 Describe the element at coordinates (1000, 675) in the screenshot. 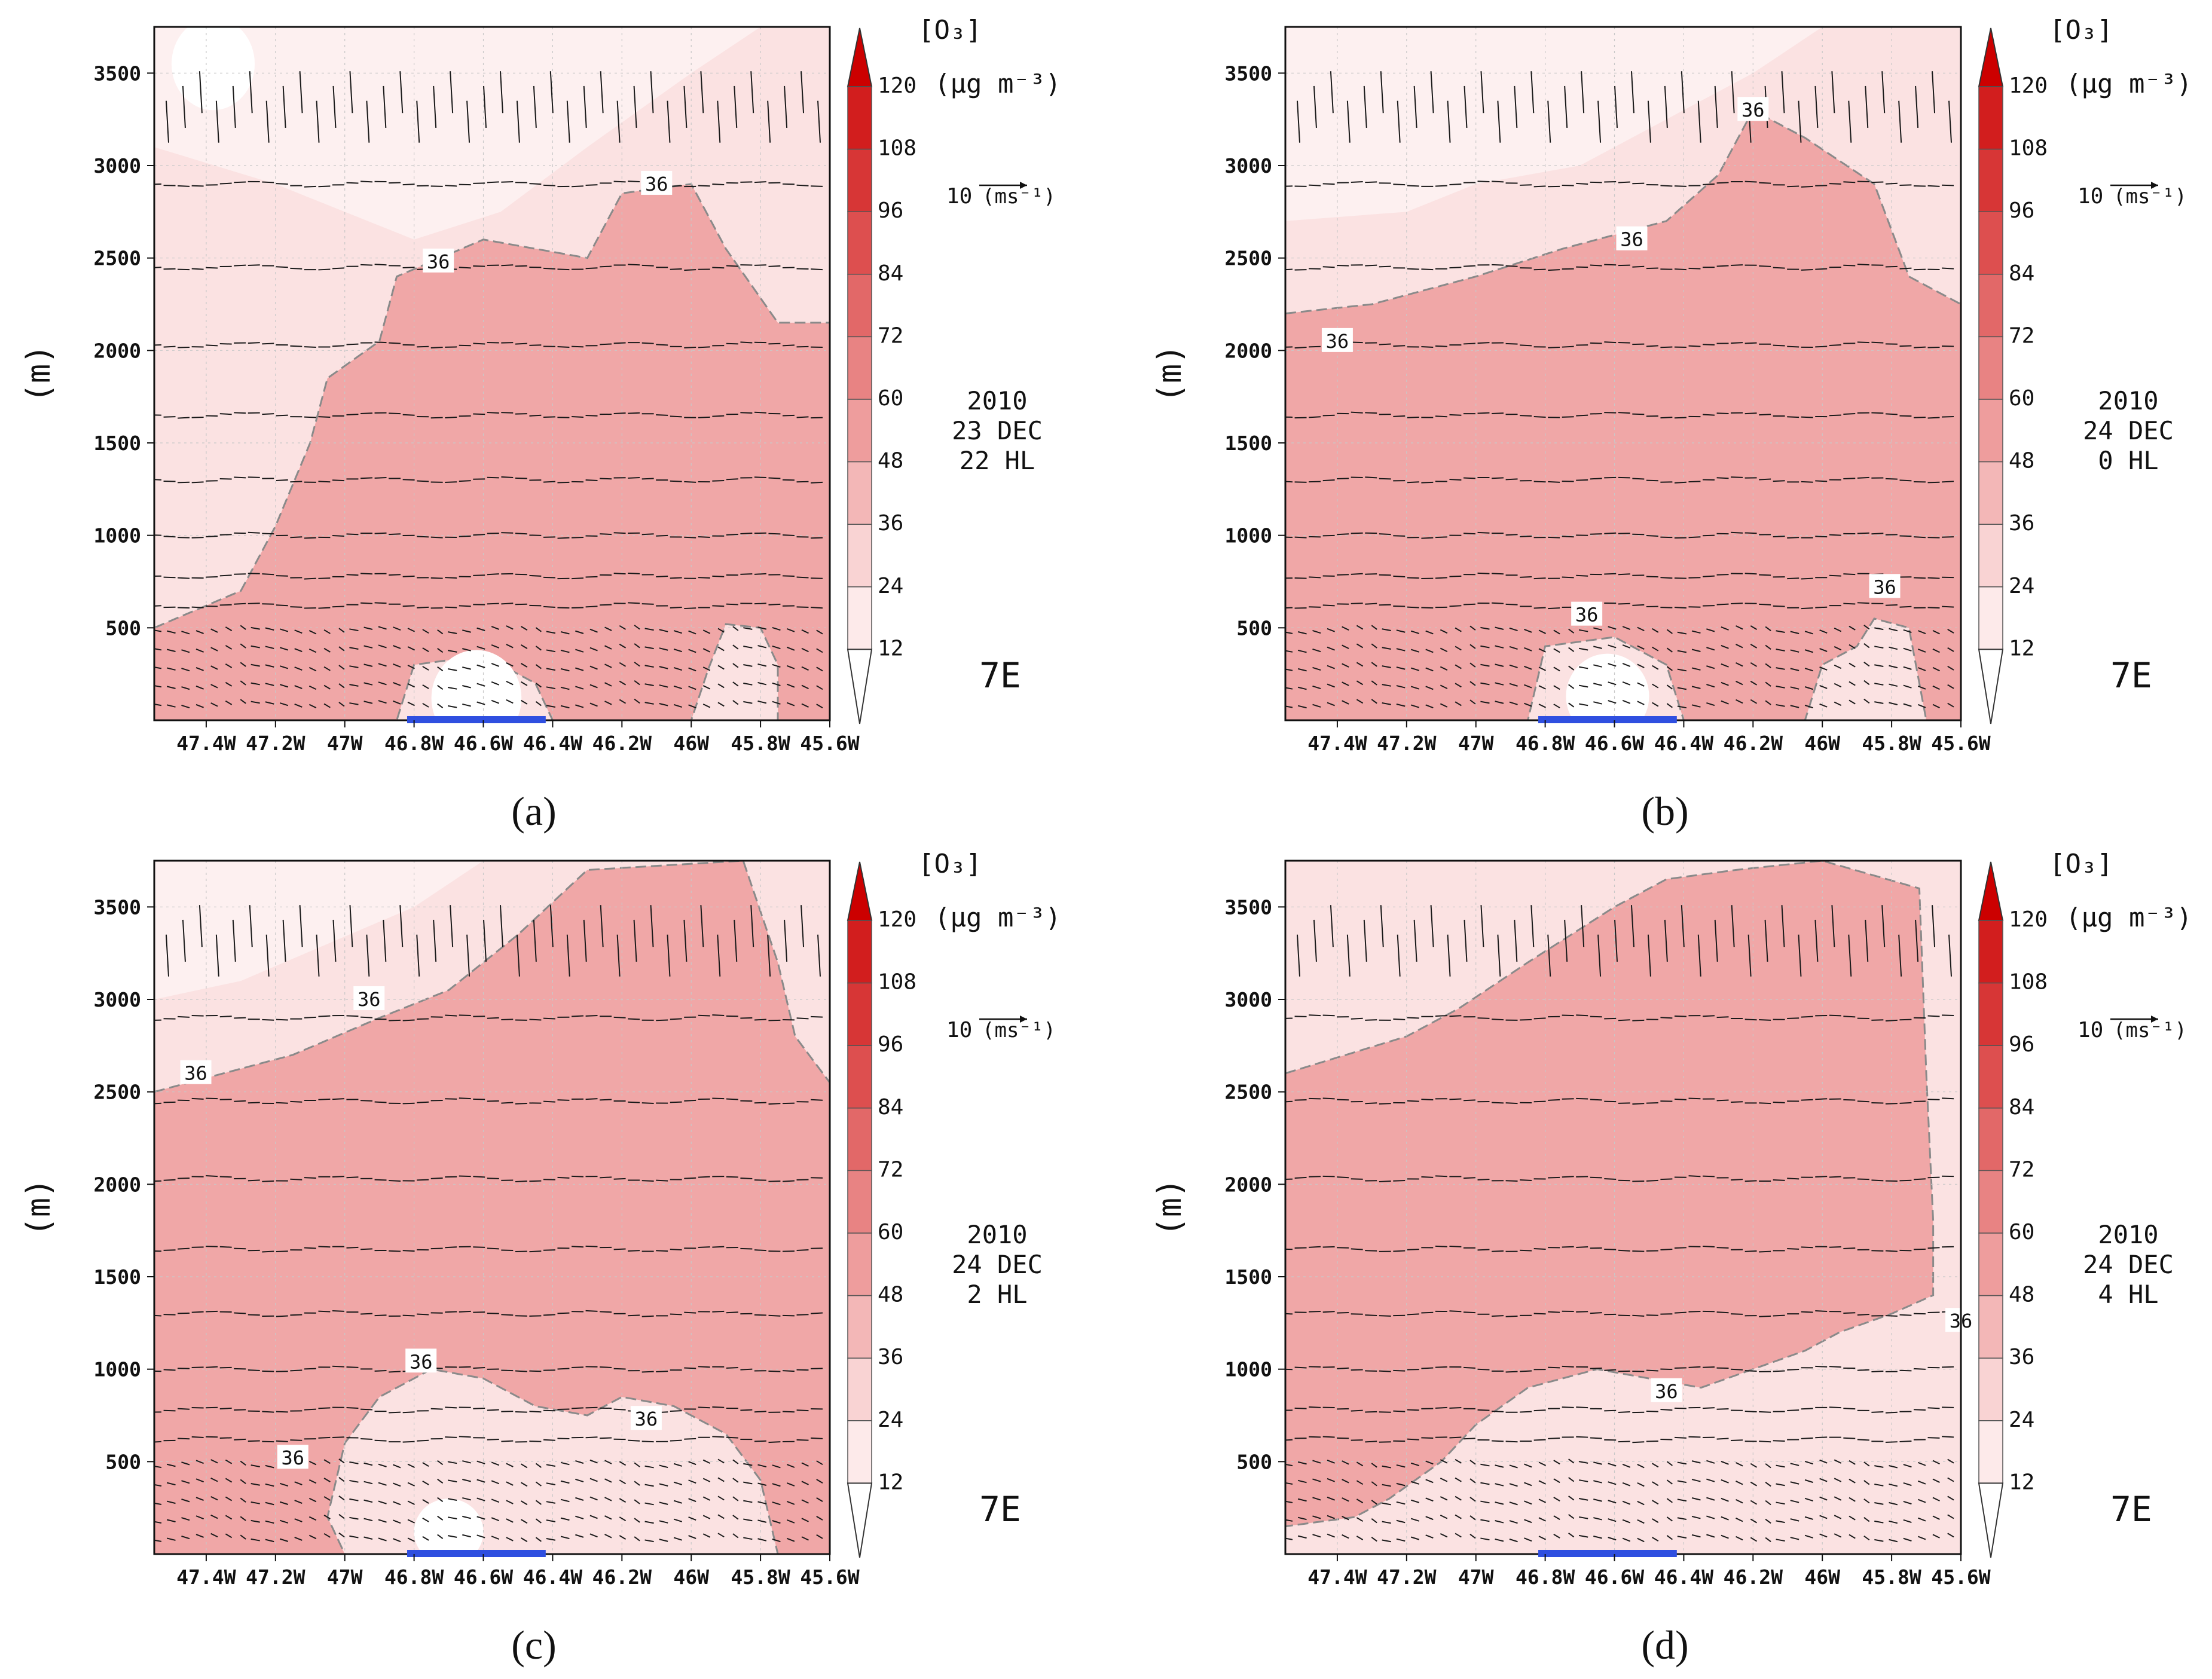

I see `region-label: 7E` at that location.